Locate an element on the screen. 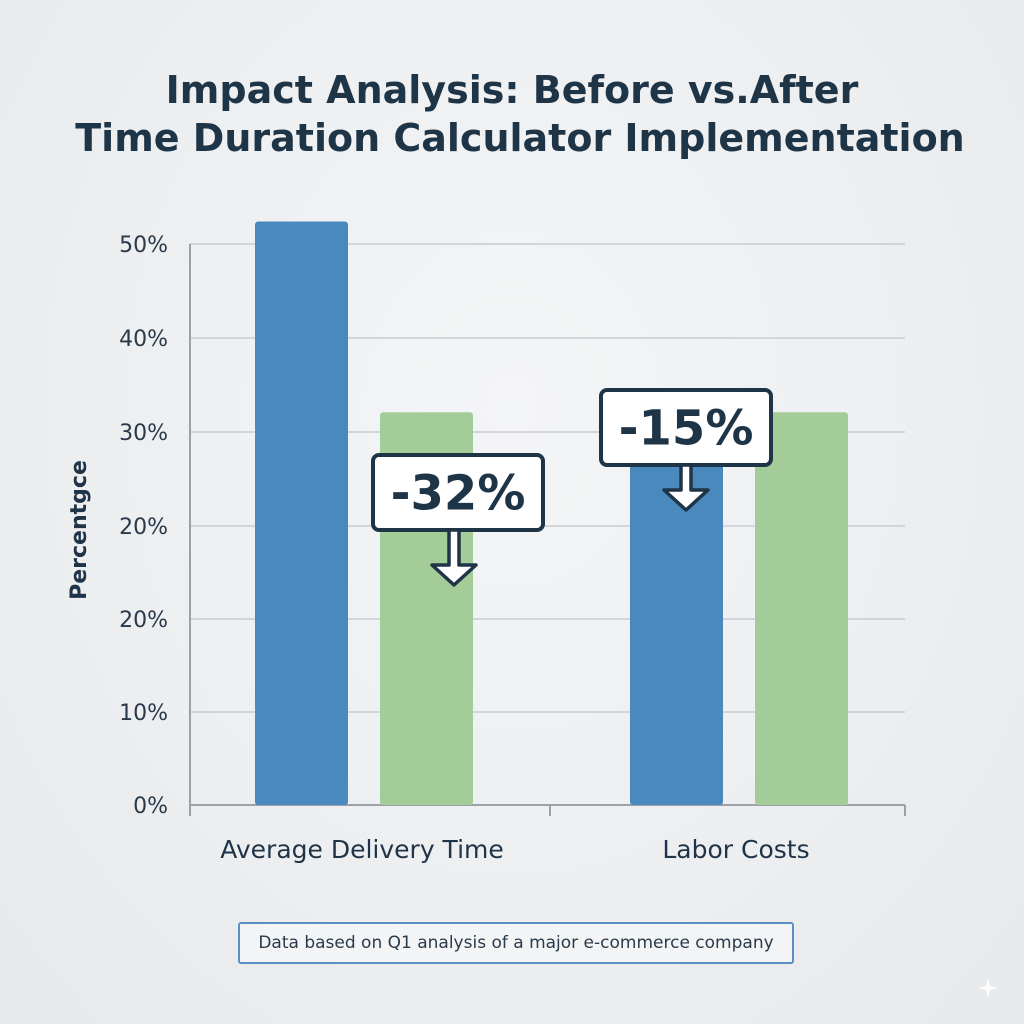  y-tick-label: 50% is located at coordinates (143, 245).